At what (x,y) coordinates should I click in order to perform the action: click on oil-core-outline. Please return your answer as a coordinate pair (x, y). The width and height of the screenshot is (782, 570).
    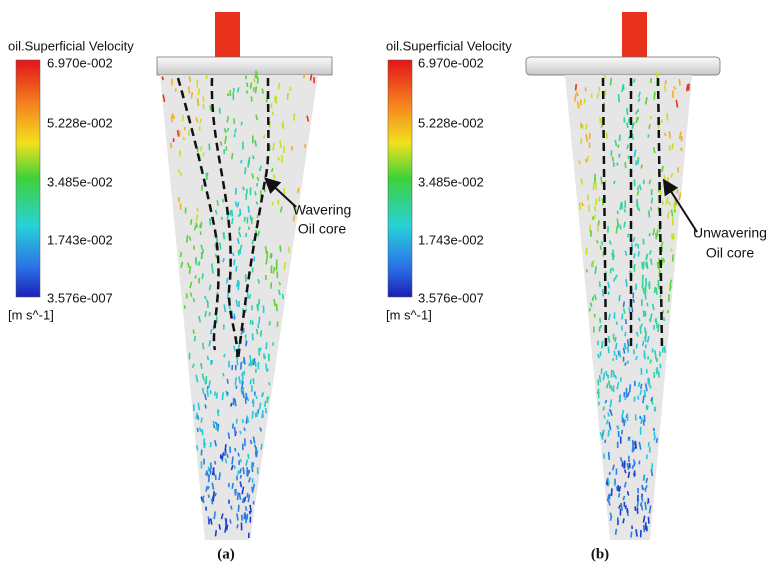
    Looking at the image, I should click on (632, 214).